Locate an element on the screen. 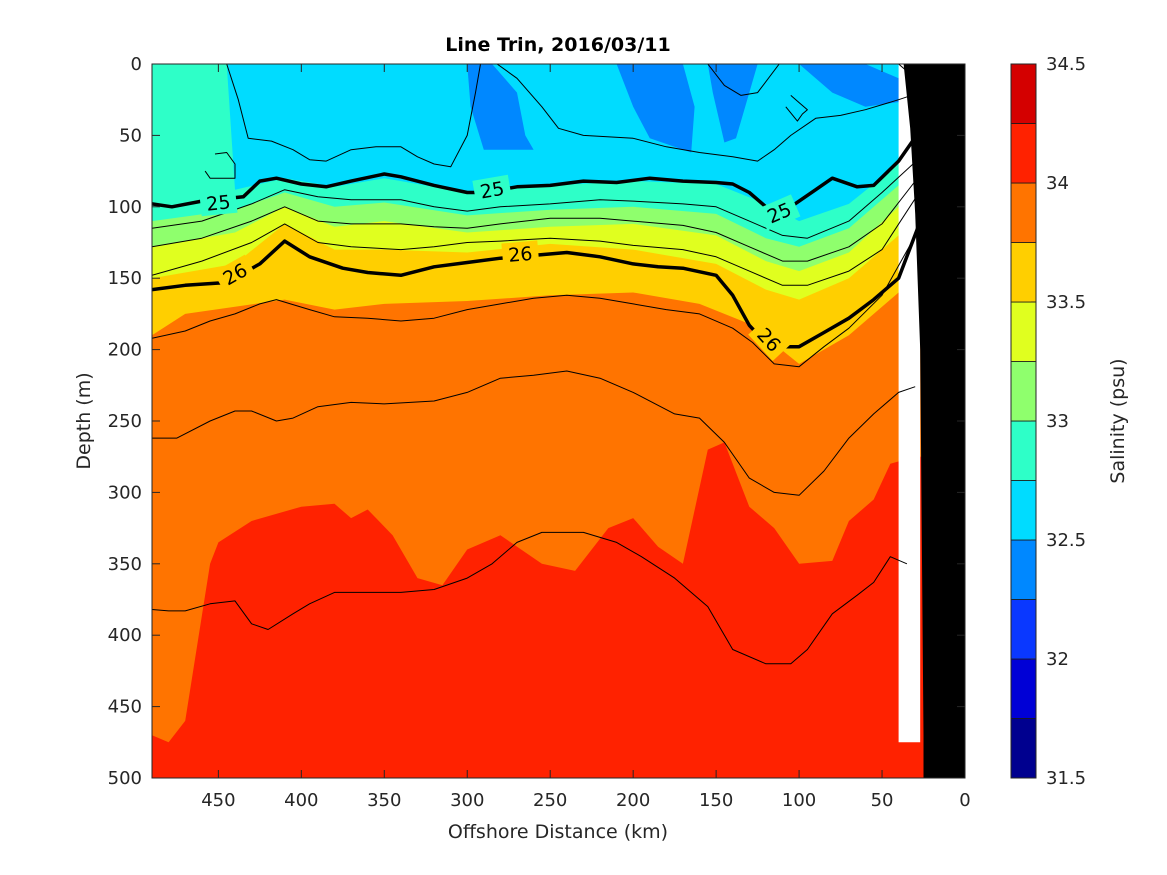 The width and height of the screenshot is (1167, 875). contour-line-25.25 is located at coordinates (540, 194).